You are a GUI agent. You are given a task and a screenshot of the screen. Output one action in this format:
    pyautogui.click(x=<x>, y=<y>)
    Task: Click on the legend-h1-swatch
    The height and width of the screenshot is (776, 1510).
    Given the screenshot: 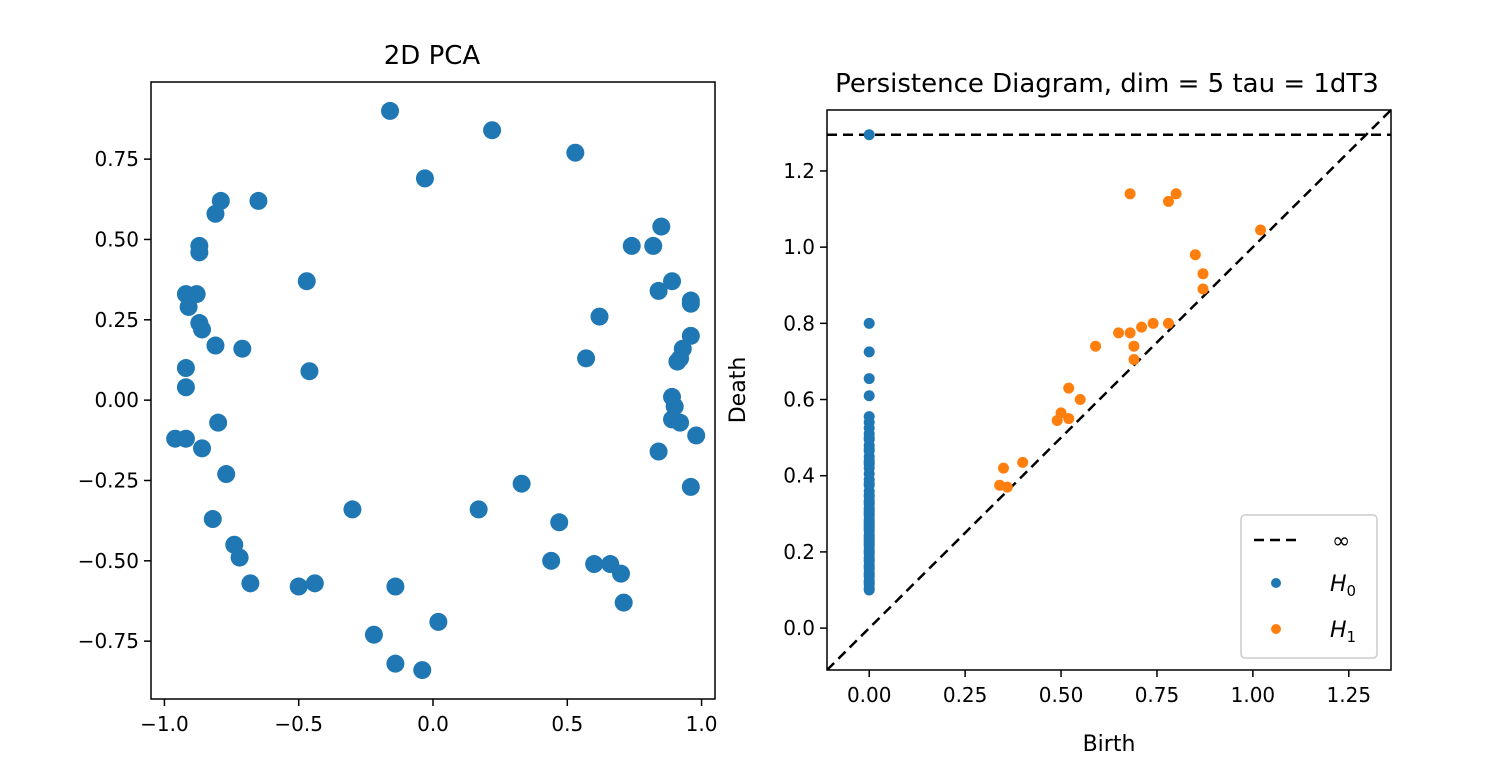 What is the action you would take?
    pyautogui.click(x=1276, y=629)
    